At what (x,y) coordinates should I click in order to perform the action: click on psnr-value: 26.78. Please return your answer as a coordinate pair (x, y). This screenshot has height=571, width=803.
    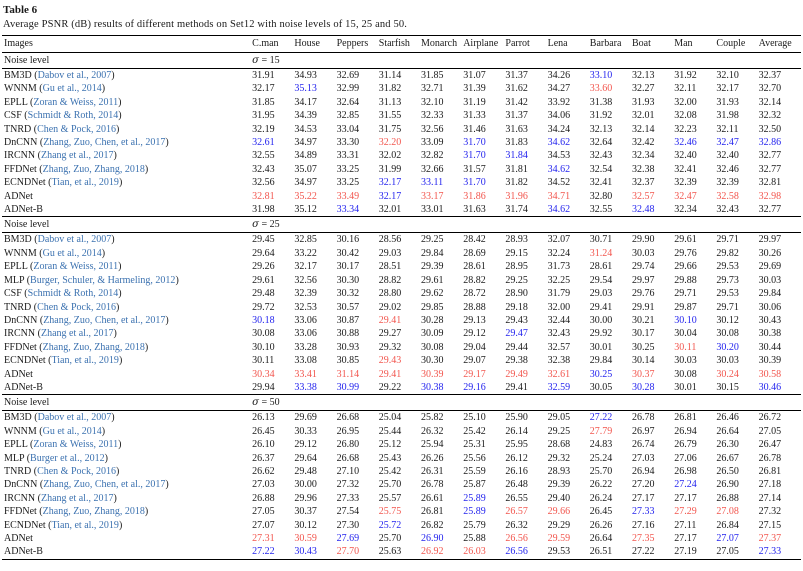
    Looking at the image, I should click on (432, 485).